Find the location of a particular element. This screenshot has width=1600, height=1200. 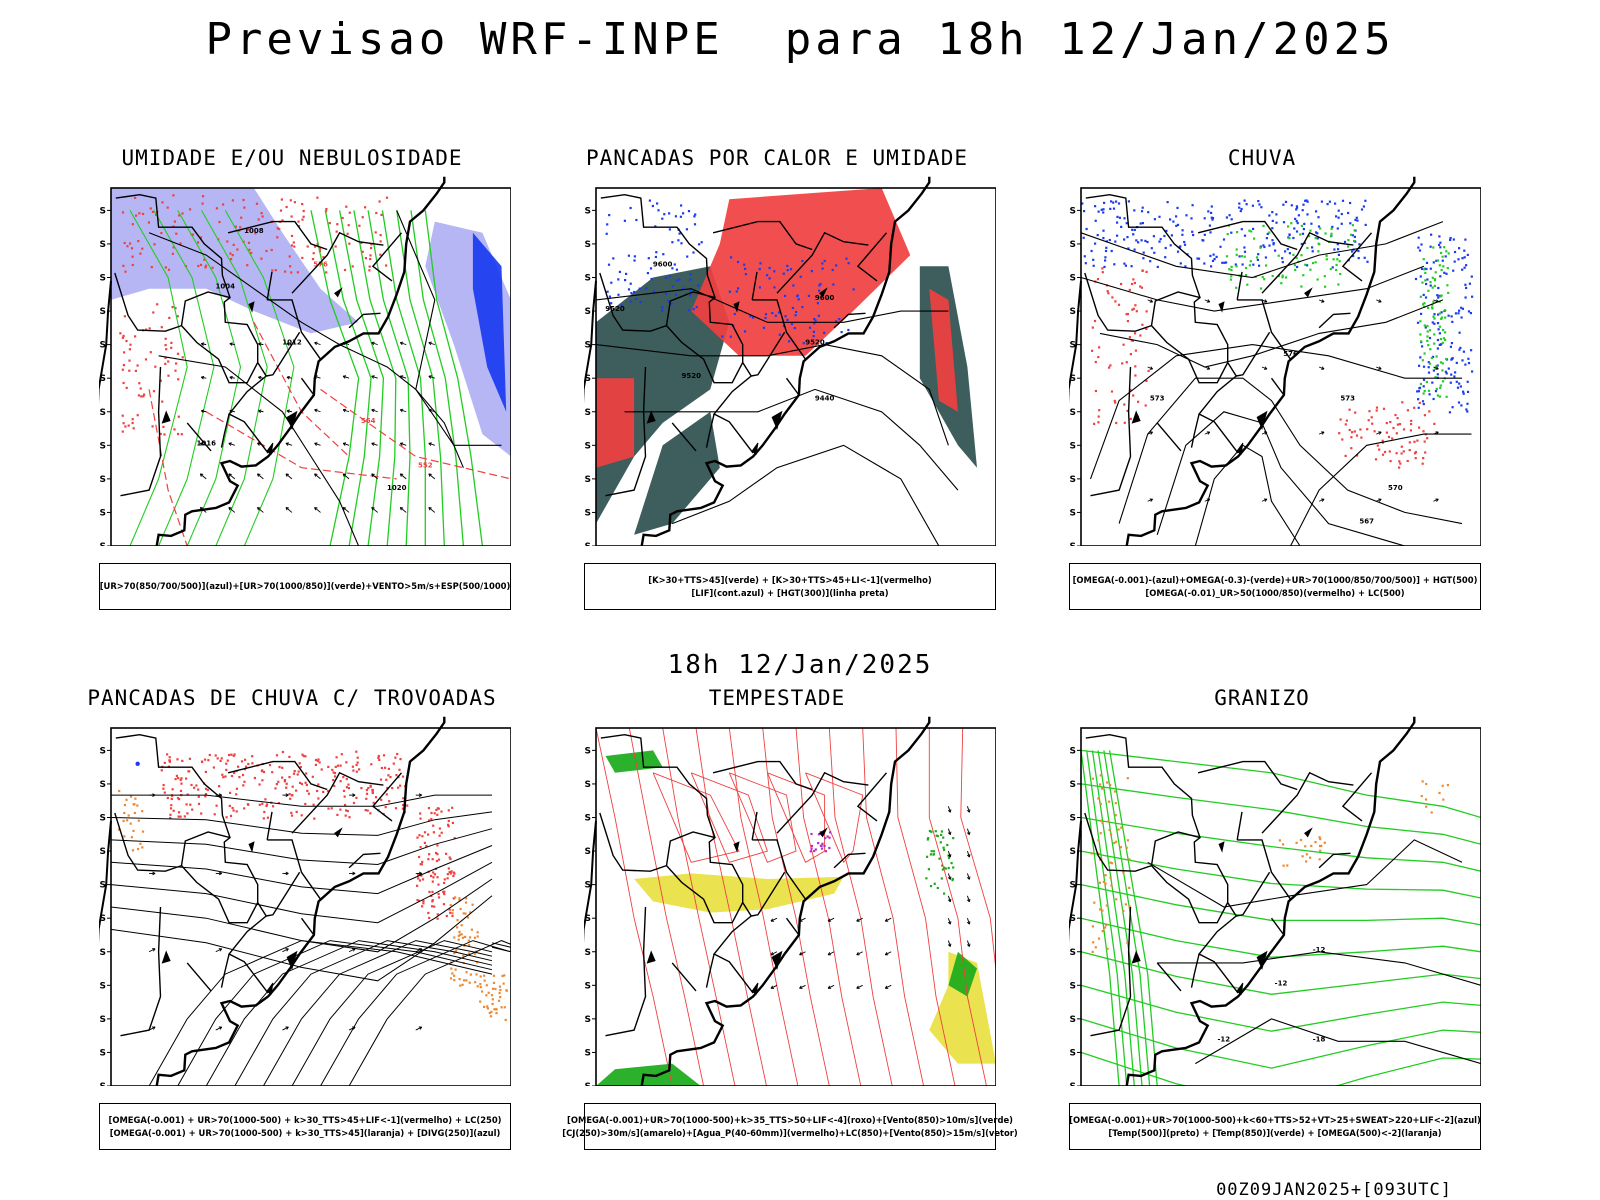

y-tick-label: 24S is located at coordinates (1072, 346).